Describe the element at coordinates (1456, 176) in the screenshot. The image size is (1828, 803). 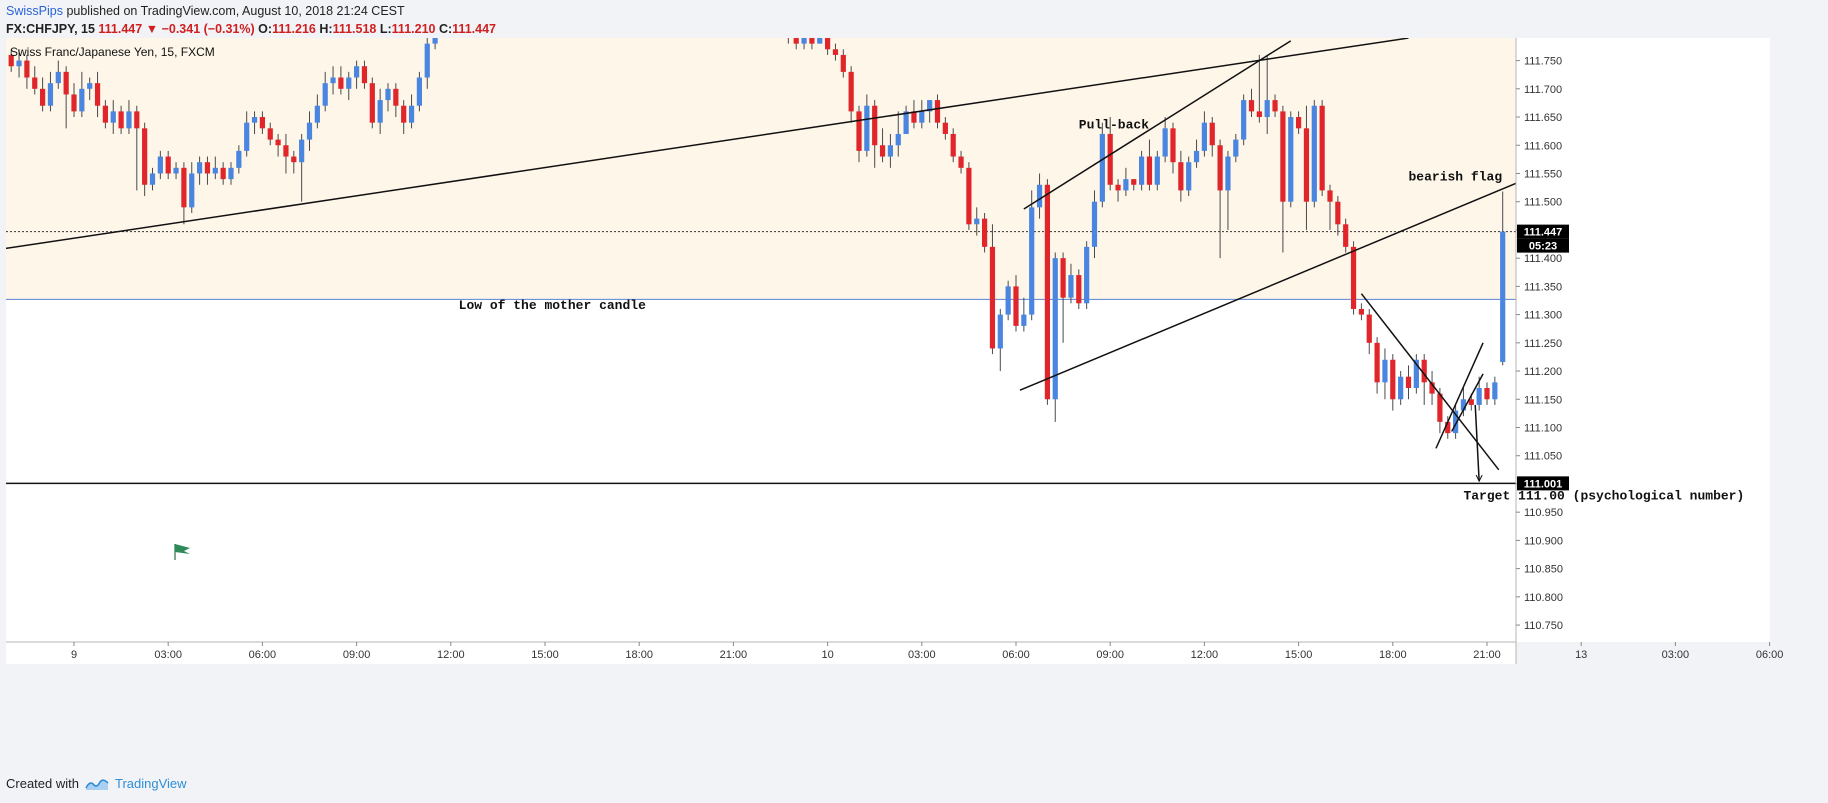
I see `chart-annotation: bearish flag` at that location.